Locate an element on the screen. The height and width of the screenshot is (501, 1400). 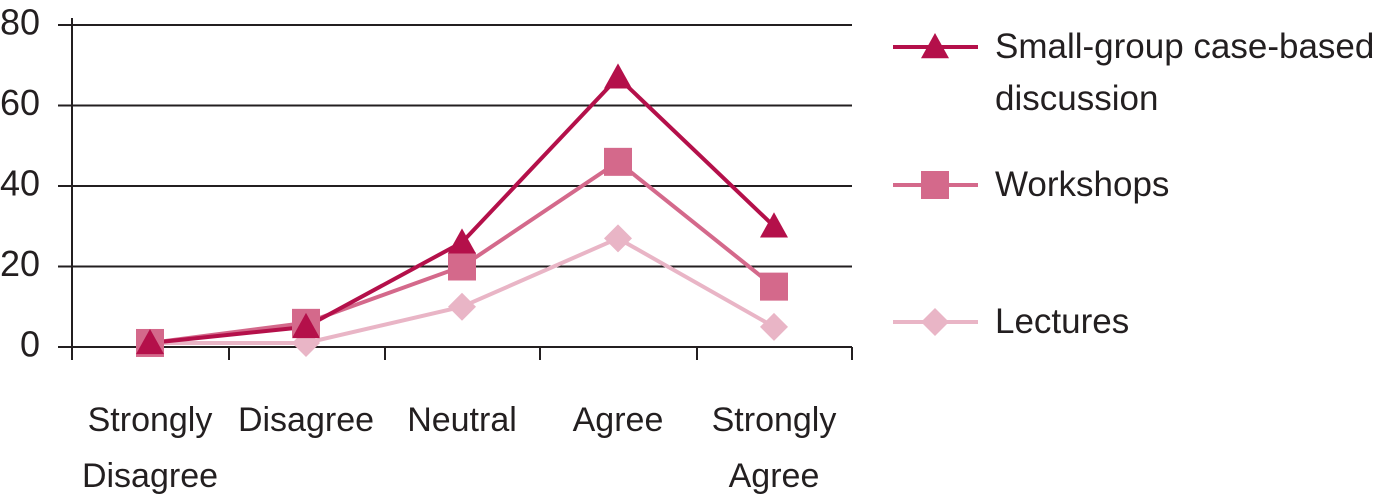
legend-label: Workshops is located at coordinates (1082, 184).